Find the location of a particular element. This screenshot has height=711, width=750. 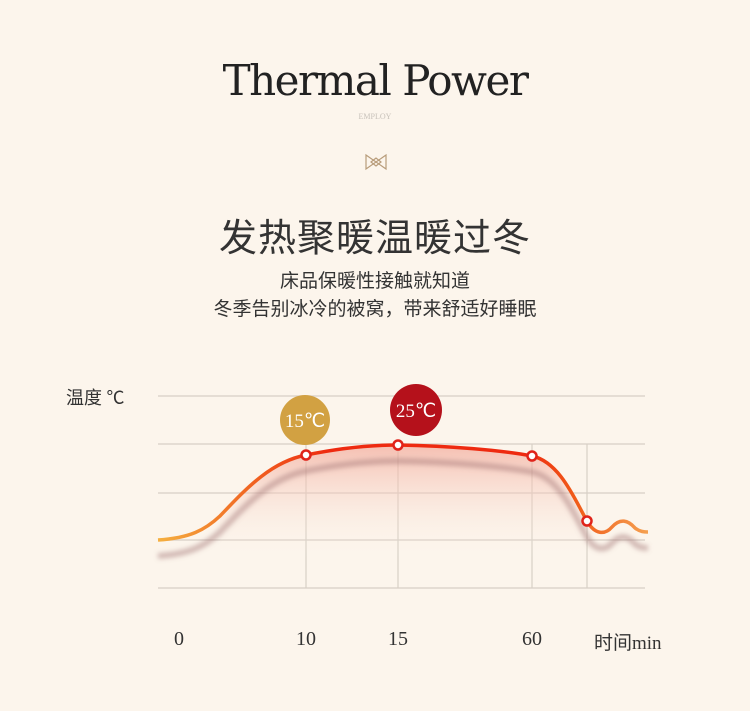

x-axis-label: 时间min is located at coordinates (628, 643).